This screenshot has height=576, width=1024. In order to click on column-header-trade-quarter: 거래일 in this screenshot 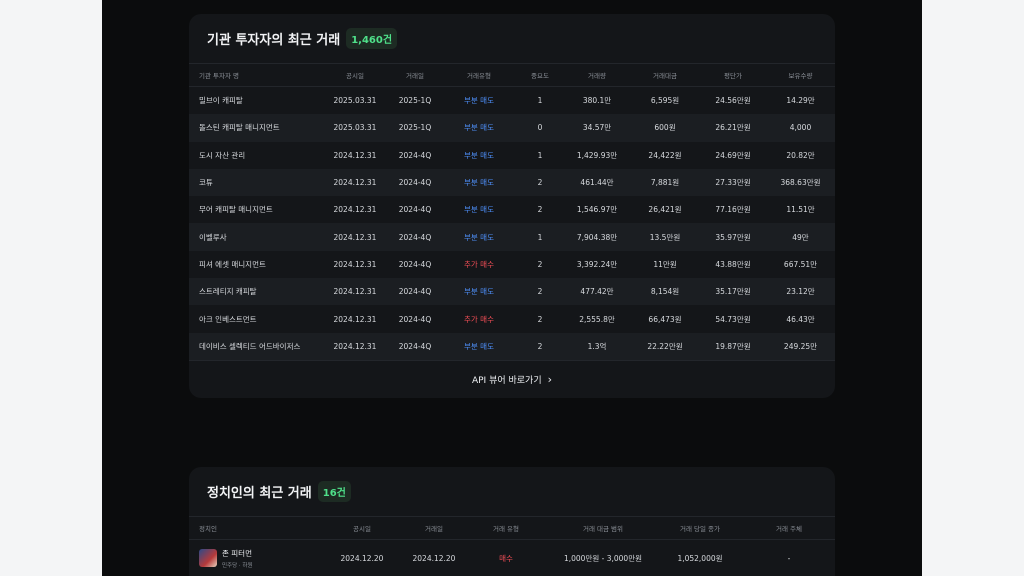, I will do `click(415, 76)`.